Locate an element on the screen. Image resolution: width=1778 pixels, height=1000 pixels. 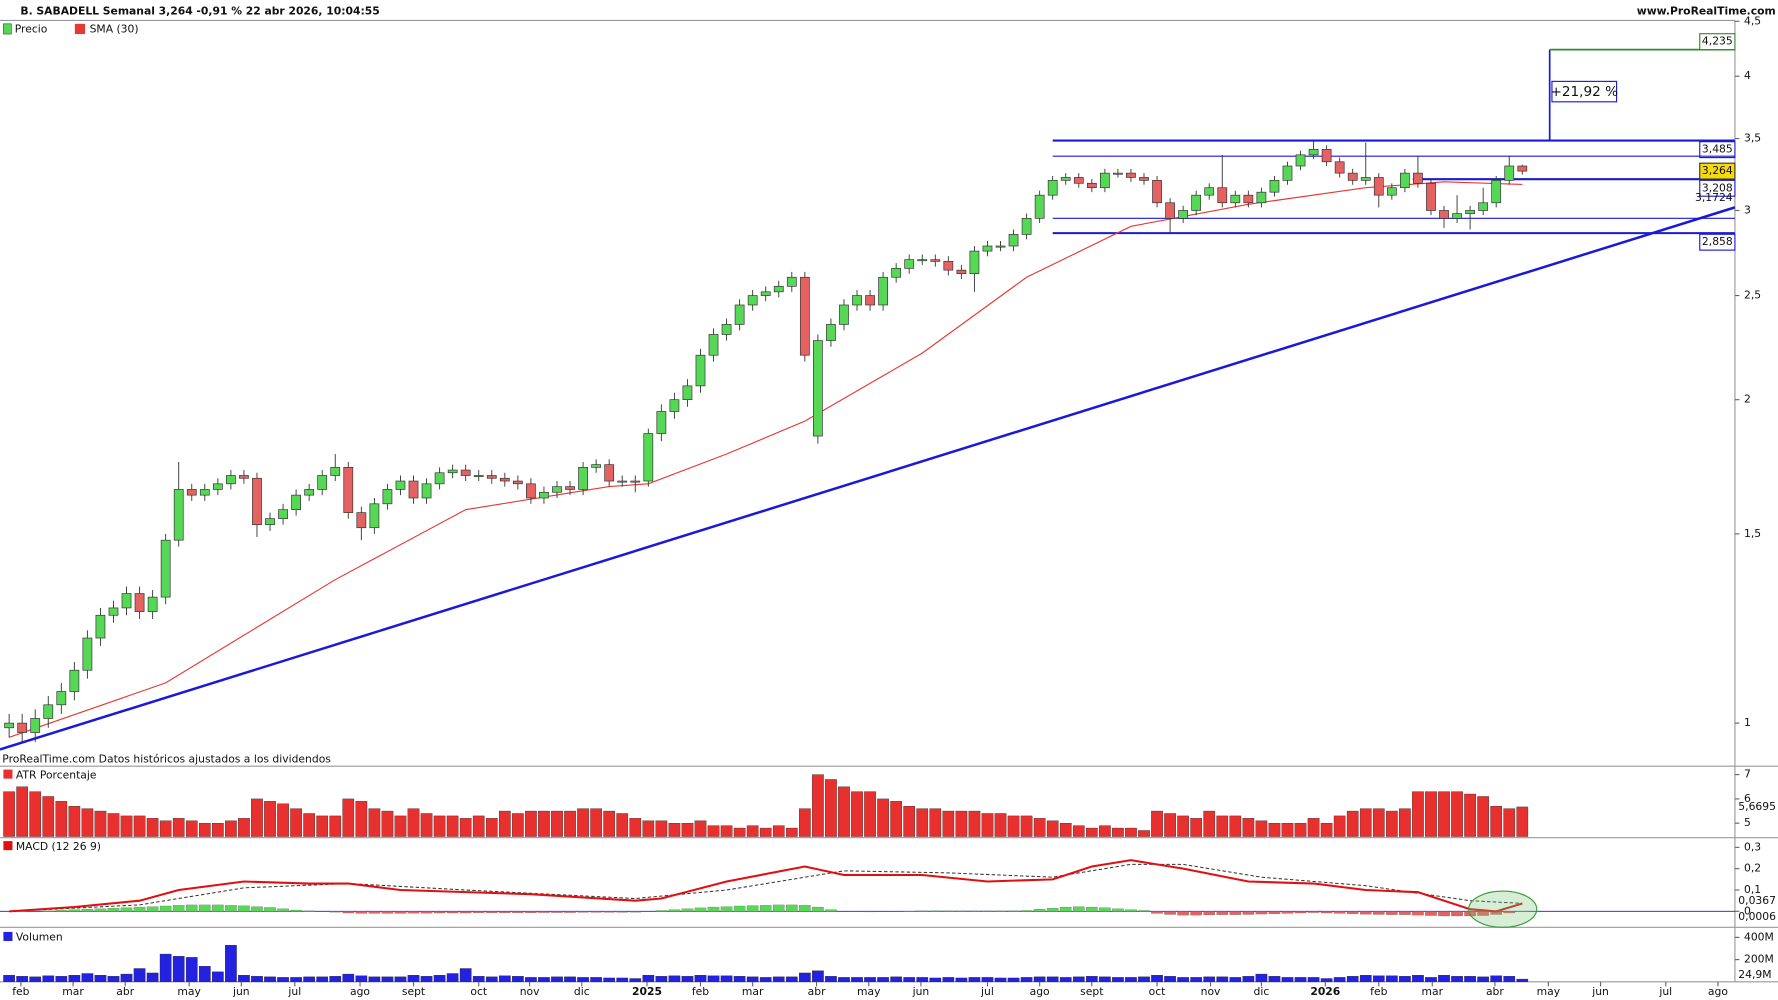
y-tick-label: 3,5 is located at coordinates (1752, 138).